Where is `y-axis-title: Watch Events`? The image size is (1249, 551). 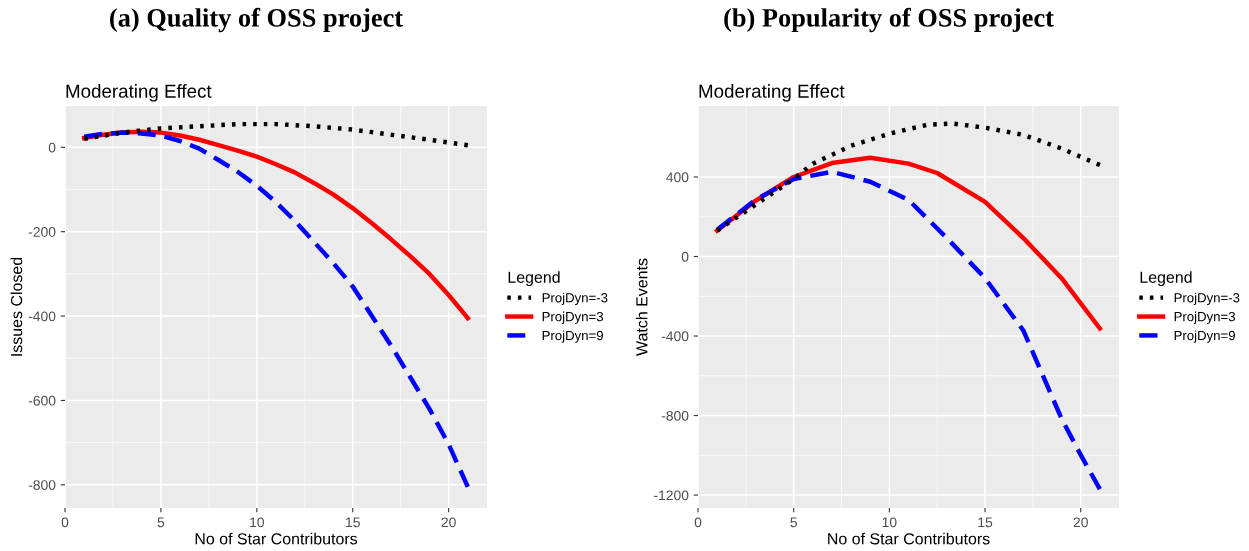
y-axis-title: Watch Events is located at coordinates (641, 307).